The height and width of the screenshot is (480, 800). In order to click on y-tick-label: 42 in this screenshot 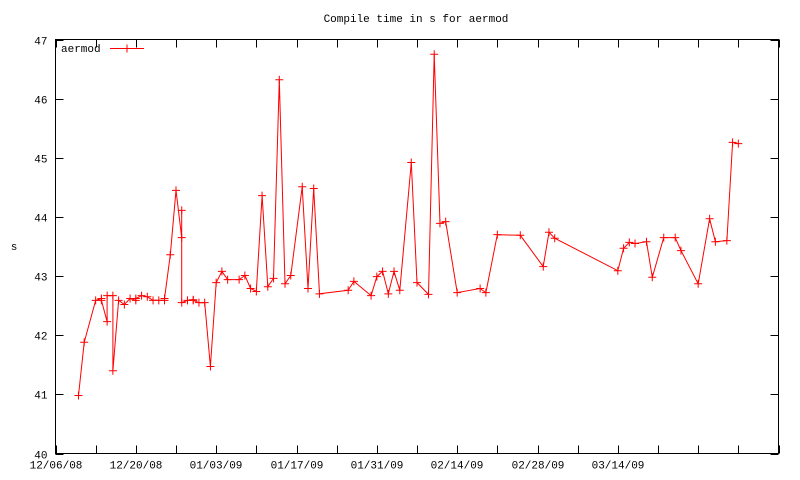, I will do `click(40, 338)`.